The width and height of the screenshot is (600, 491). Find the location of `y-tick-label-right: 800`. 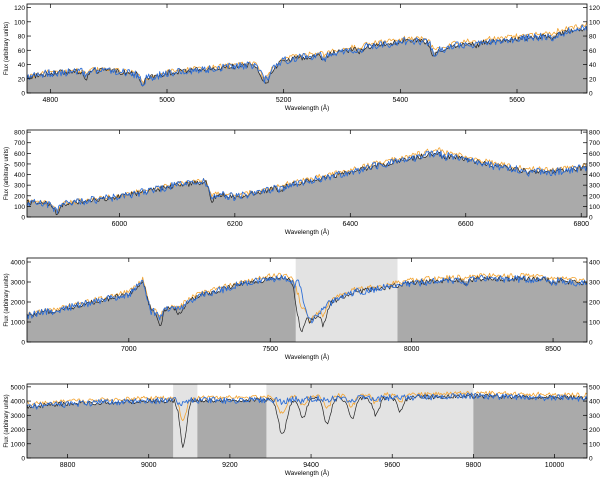

y-tick-label-right: 800 is located at coordinates (594, 133).